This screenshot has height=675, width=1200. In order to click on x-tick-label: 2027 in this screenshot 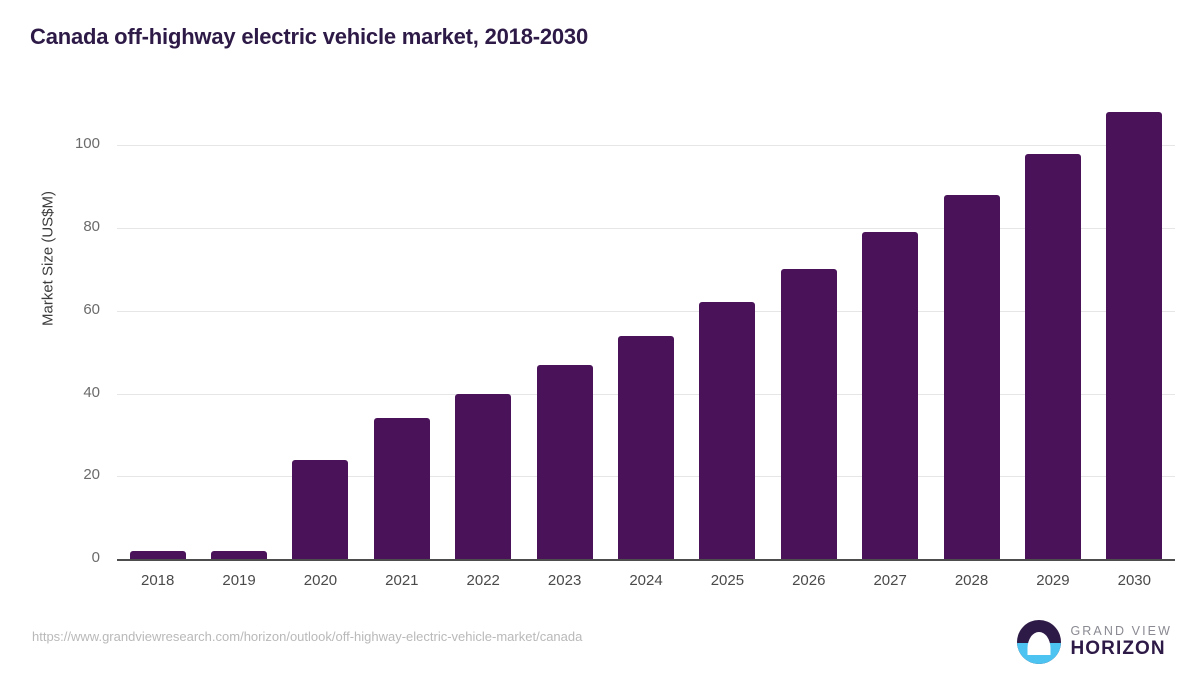, I will do `click(890, 580)`.